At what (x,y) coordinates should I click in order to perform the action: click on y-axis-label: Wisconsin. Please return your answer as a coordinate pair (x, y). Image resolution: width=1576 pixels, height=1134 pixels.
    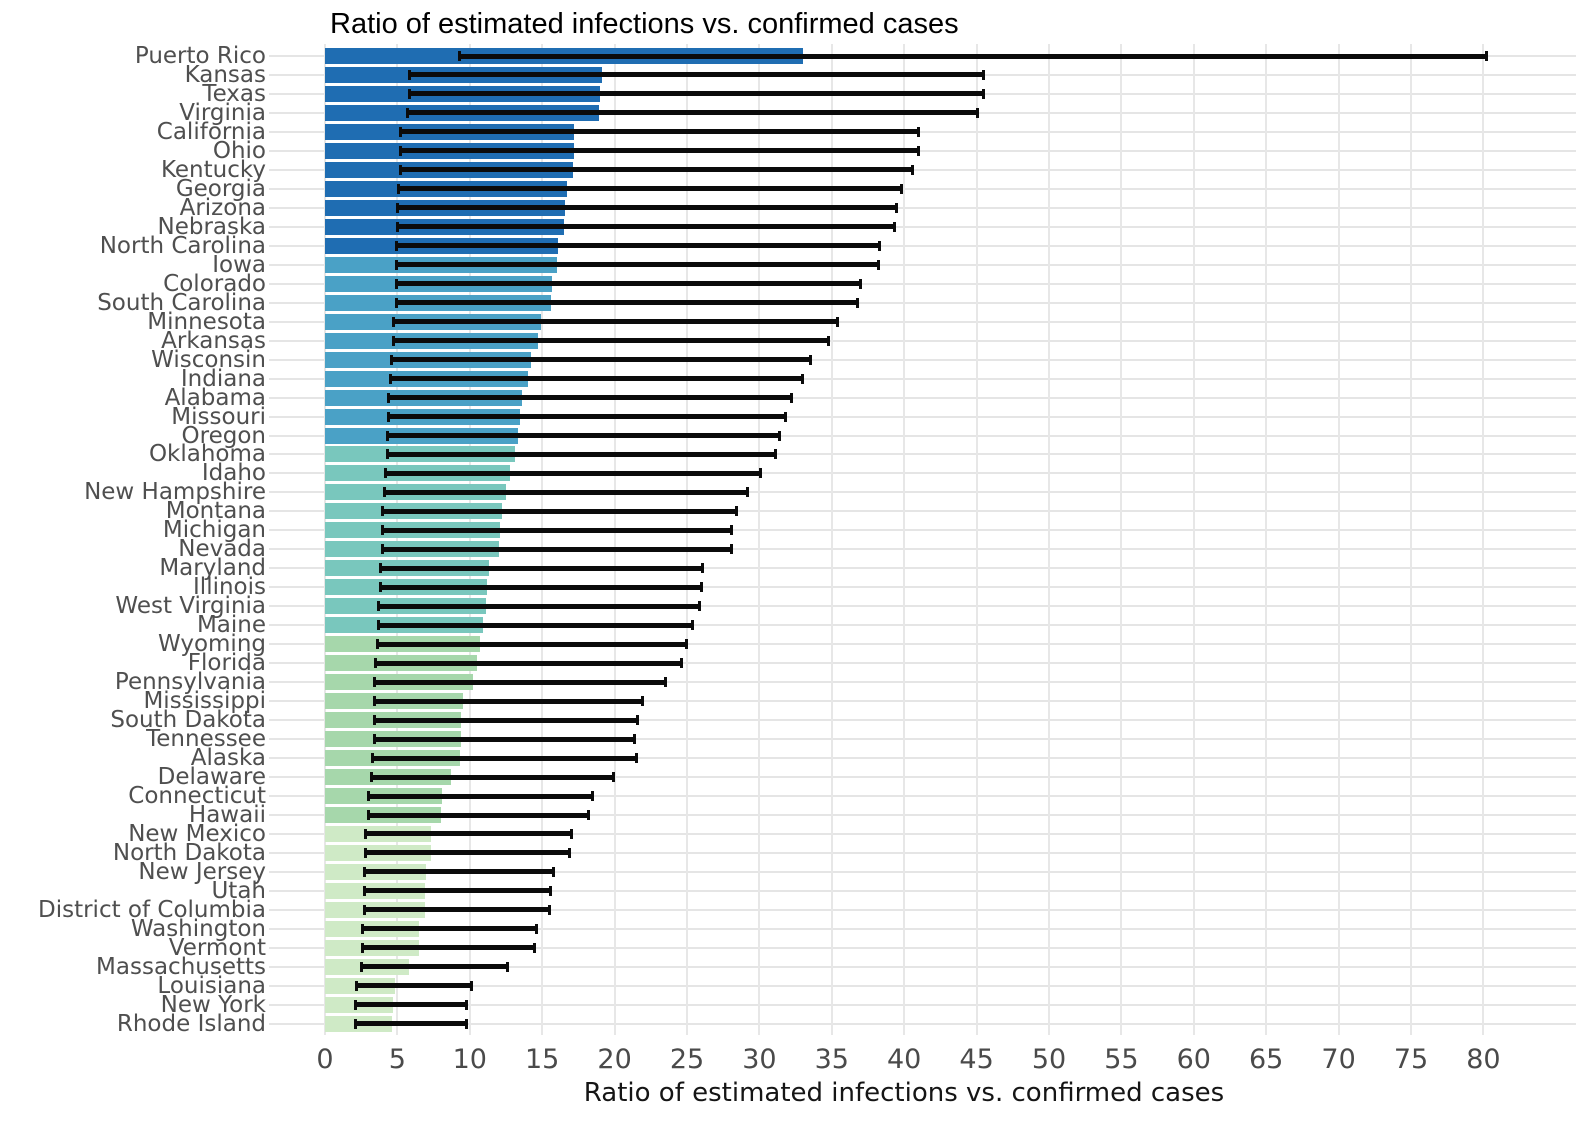
    Looking at the image, I should click on (208, 359).